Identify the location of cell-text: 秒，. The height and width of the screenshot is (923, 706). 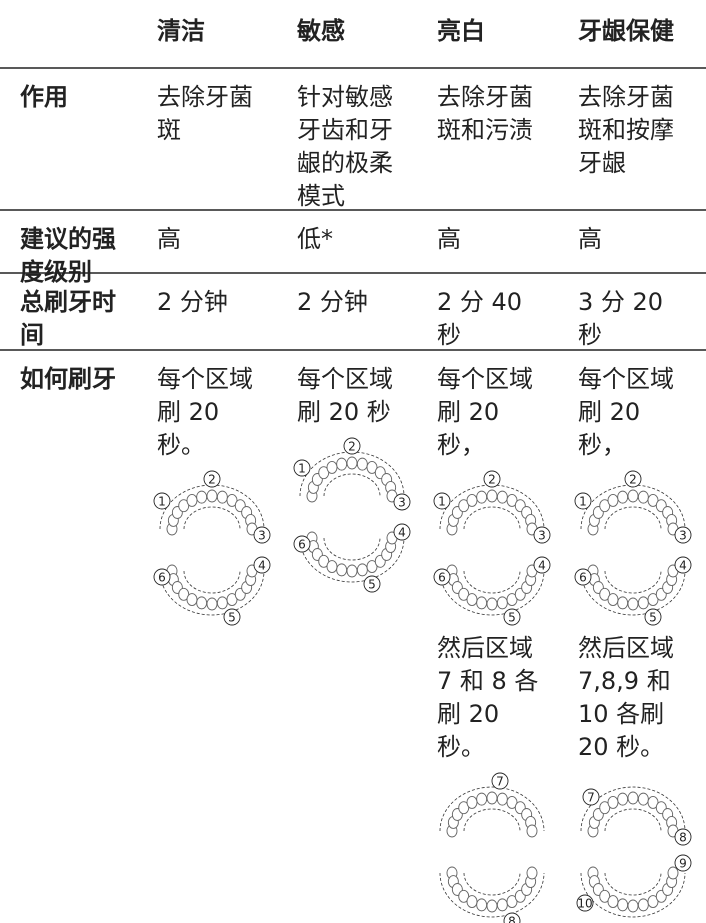
(461, 445).